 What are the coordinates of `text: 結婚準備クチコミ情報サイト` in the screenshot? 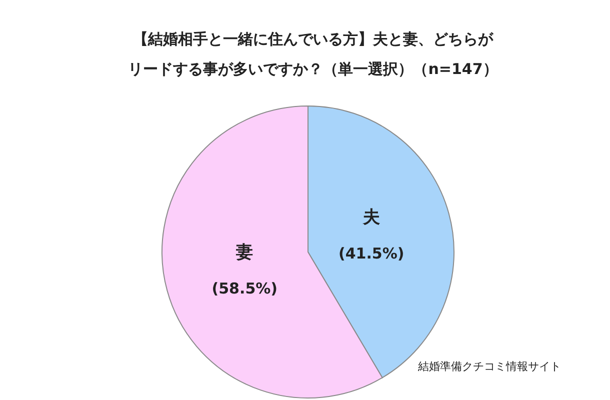 It's located at (489, 366).